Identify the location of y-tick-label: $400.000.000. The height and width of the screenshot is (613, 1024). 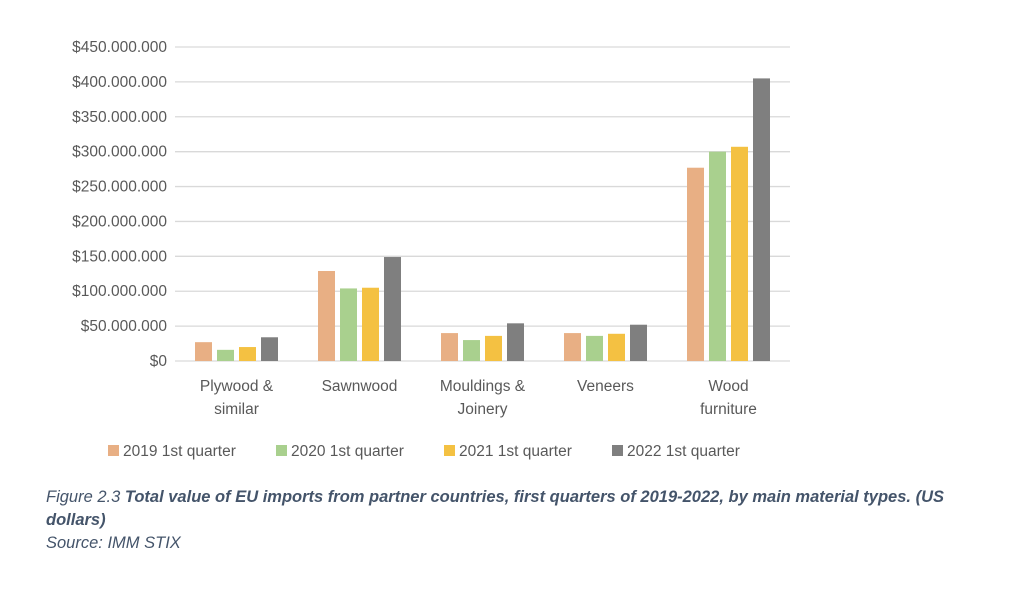
(119, 82).